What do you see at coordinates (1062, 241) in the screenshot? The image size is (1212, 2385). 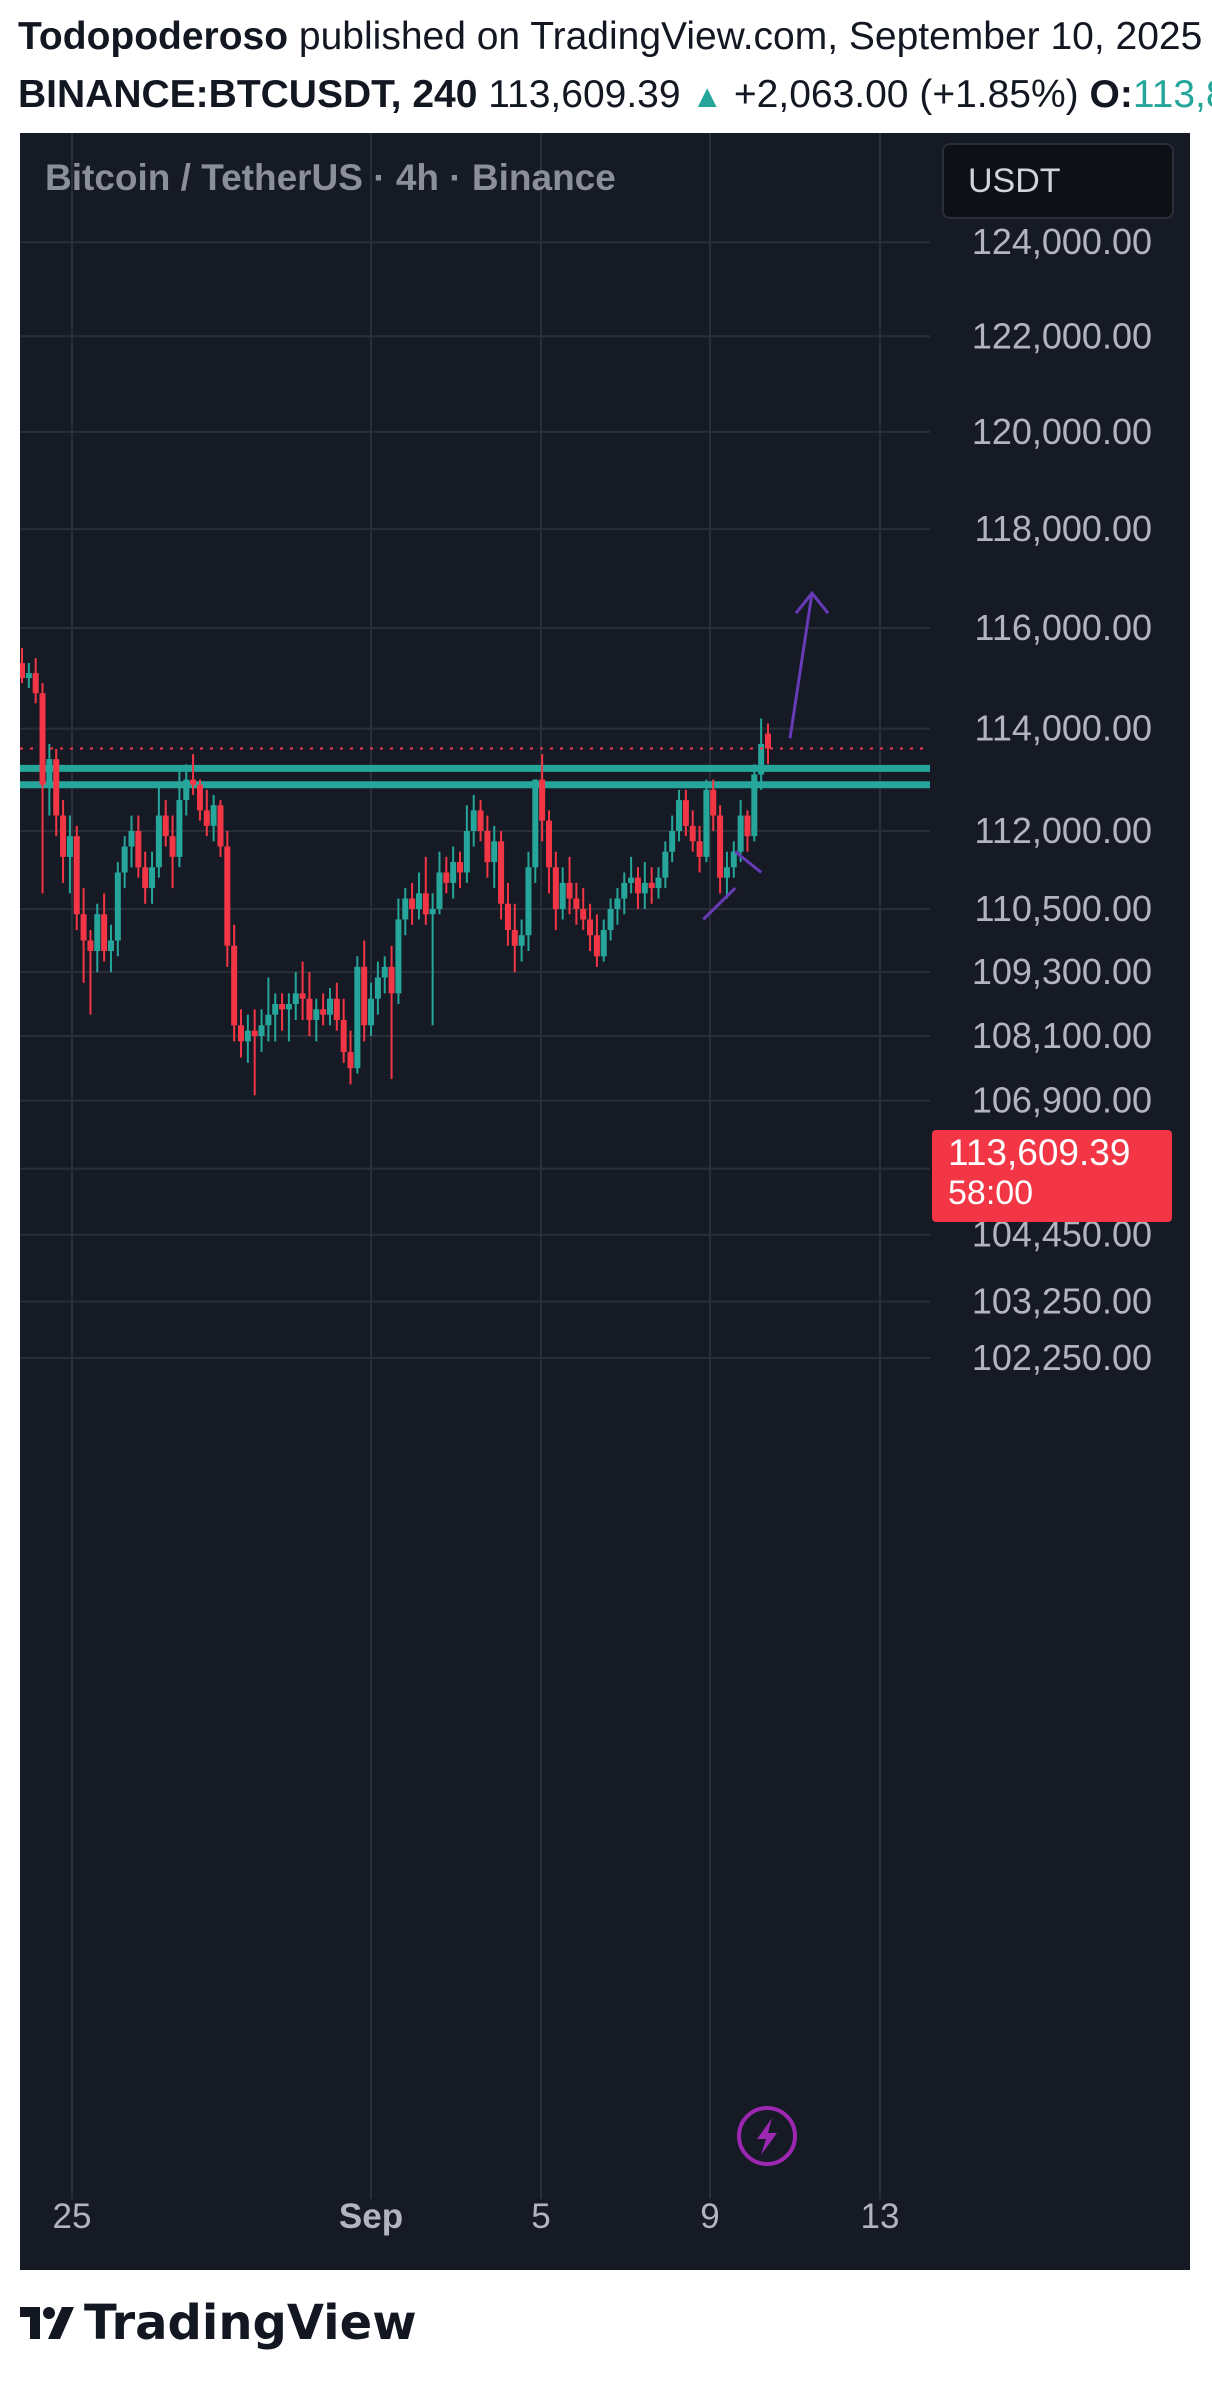 I see `price-axis-label: 124,000.00` at bounding box center [1062, 241].